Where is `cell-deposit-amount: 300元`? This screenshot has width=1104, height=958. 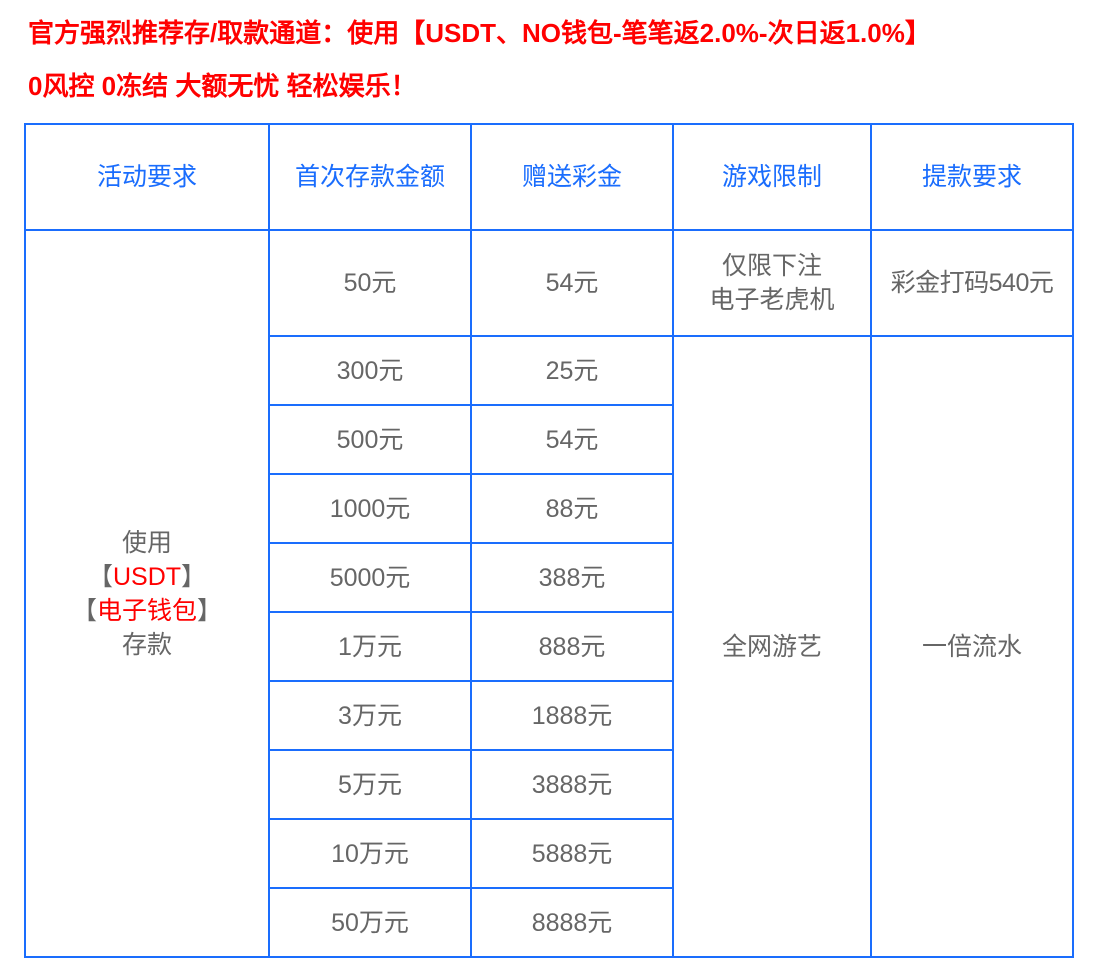
cell-deposit-amount: 300元 is located at coordinates (370, 370).